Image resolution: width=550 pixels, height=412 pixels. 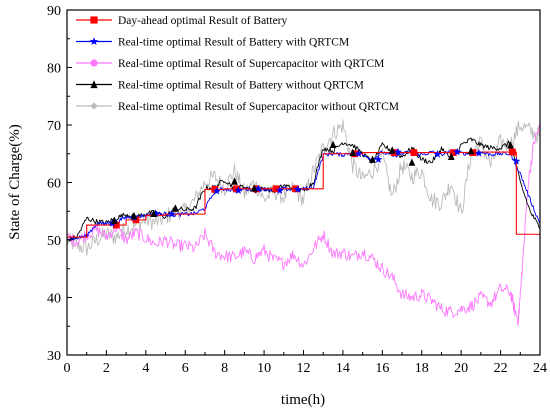 What do you see at coordinates (54, 241) in the screenshot?
I see `y-tick-label: 50` at bounding box center [54, 241].